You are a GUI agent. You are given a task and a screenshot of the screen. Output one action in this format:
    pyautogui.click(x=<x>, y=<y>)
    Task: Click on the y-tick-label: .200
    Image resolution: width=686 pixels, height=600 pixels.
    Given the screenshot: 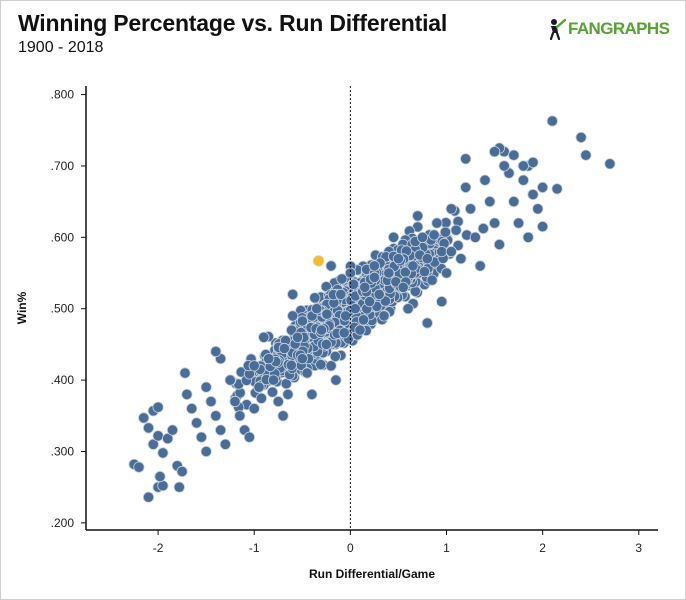 What is the action you would take?
    pyautogui.click(x=63, y=523)
    